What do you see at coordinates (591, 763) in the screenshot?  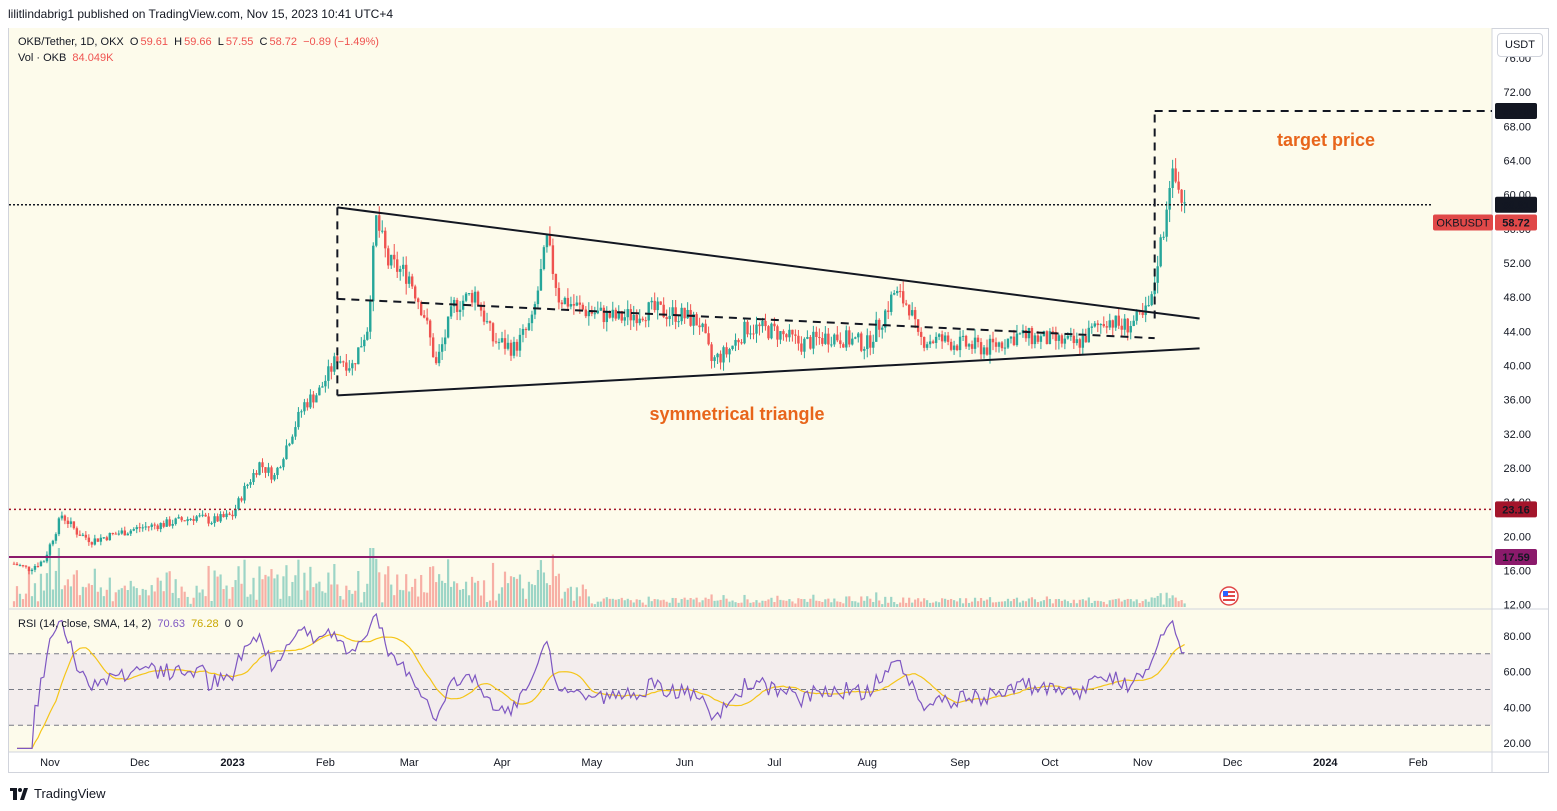 I see `time-tick-label: May` at bounding box center [591, 763].